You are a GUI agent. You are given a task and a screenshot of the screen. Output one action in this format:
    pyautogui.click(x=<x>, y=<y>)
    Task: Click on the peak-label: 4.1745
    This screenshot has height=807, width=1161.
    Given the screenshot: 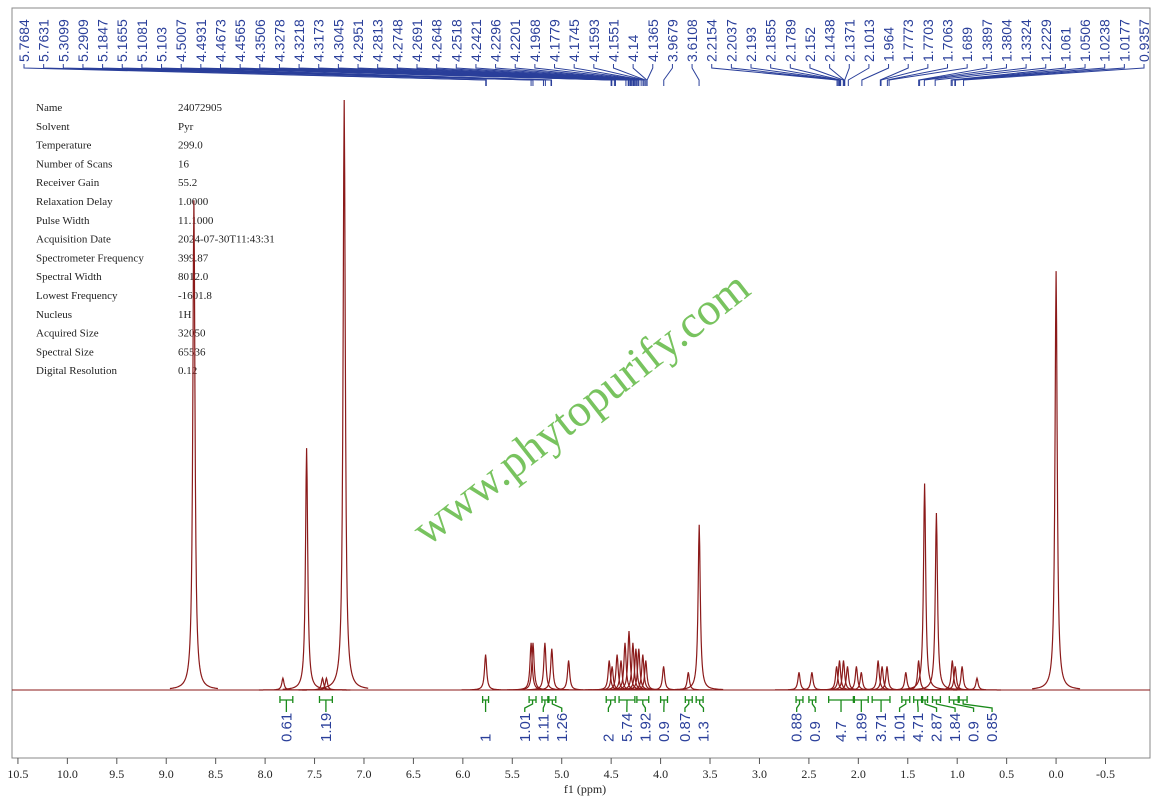 What is the action you would take?
    pyautogui.click(x=574, y=40)
    